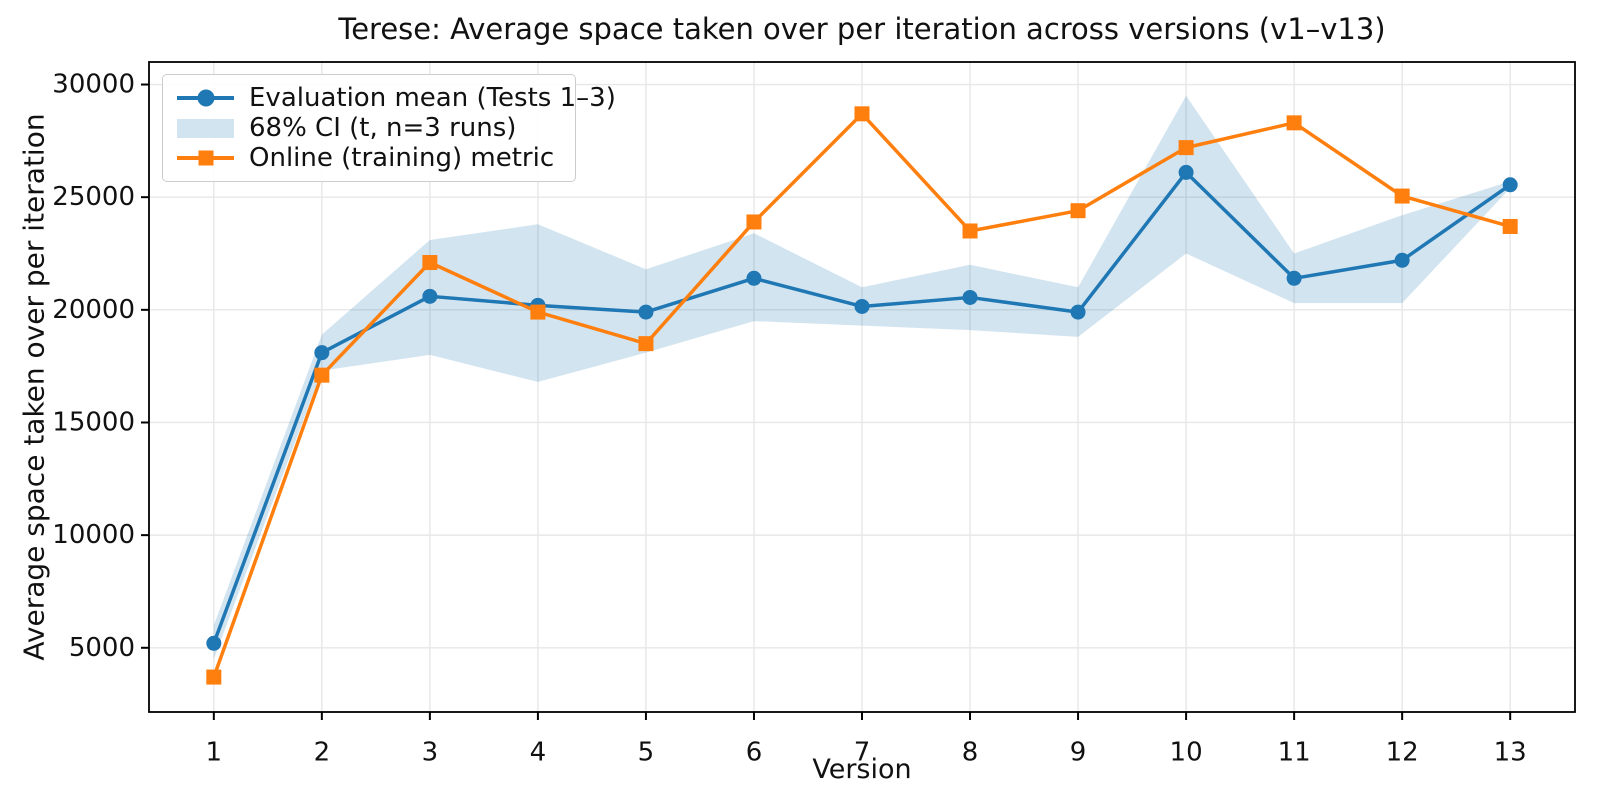 This screenshot has height=809, width=1600. I want to click on svg-text: 15000, so click(93, 422).